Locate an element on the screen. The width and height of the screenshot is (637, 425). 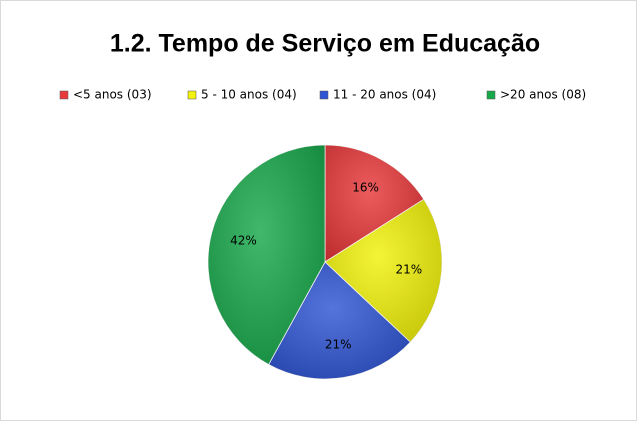
chart-title: 1.2. Tempo de Serviço em Educação is located at coordinates (325, 44).